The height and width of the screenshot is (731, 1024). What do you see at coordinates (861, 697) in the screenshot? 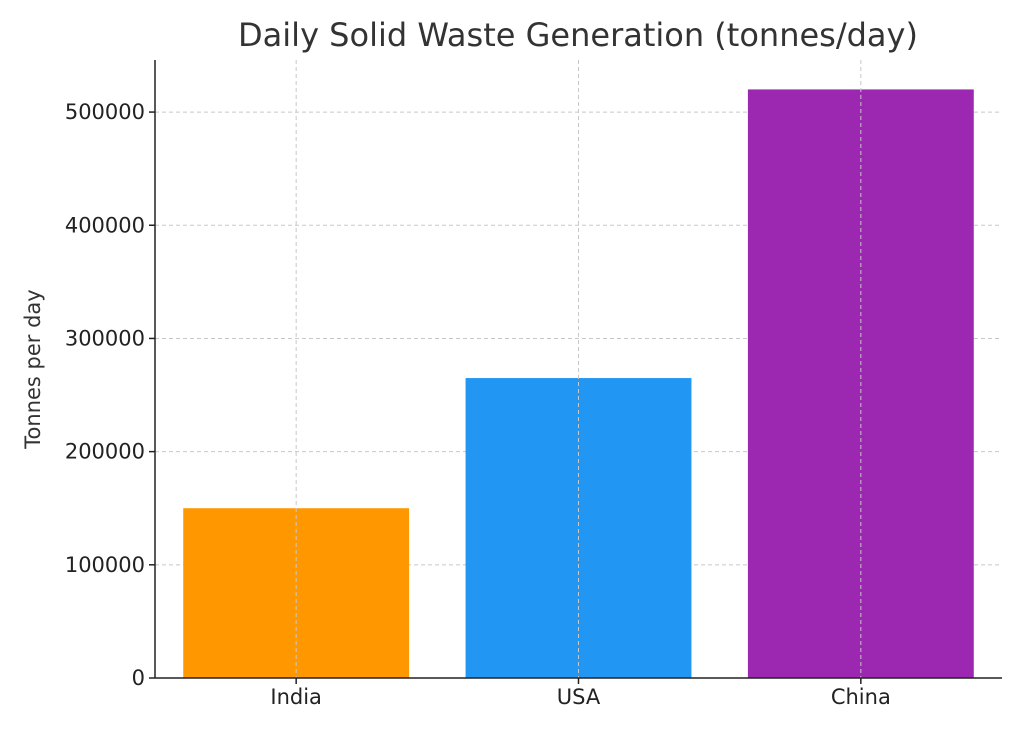
I see `x-tick-label: China` at bounding box center [861, 697].